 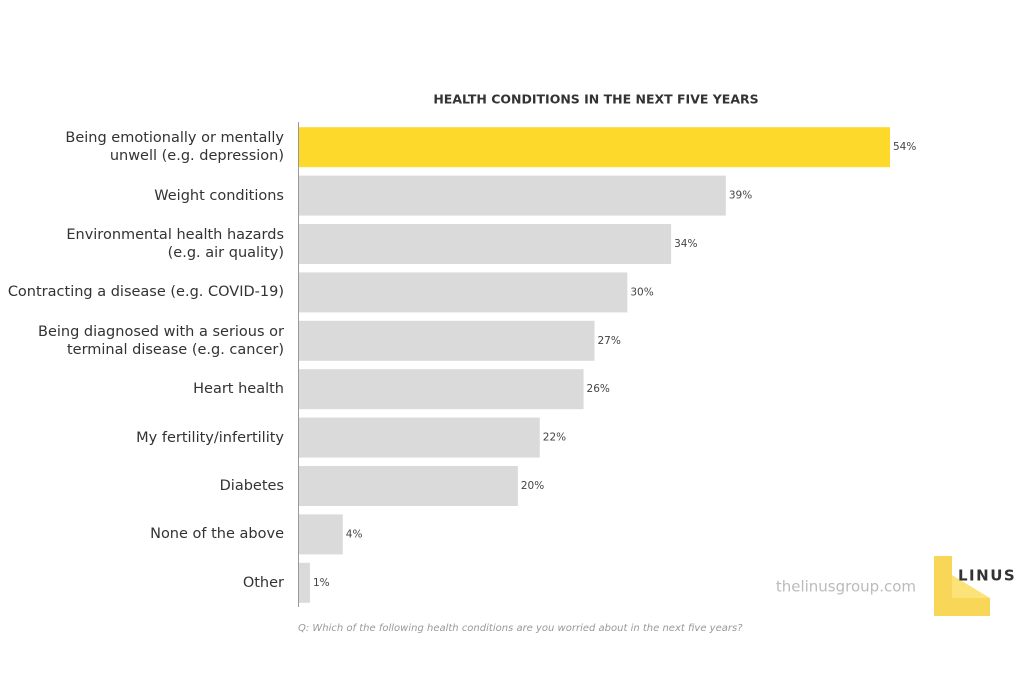 What do you see at coordinates (904, 147) in the screenshot?
I see `value-label: 54%` at bounding box center [904, 147].